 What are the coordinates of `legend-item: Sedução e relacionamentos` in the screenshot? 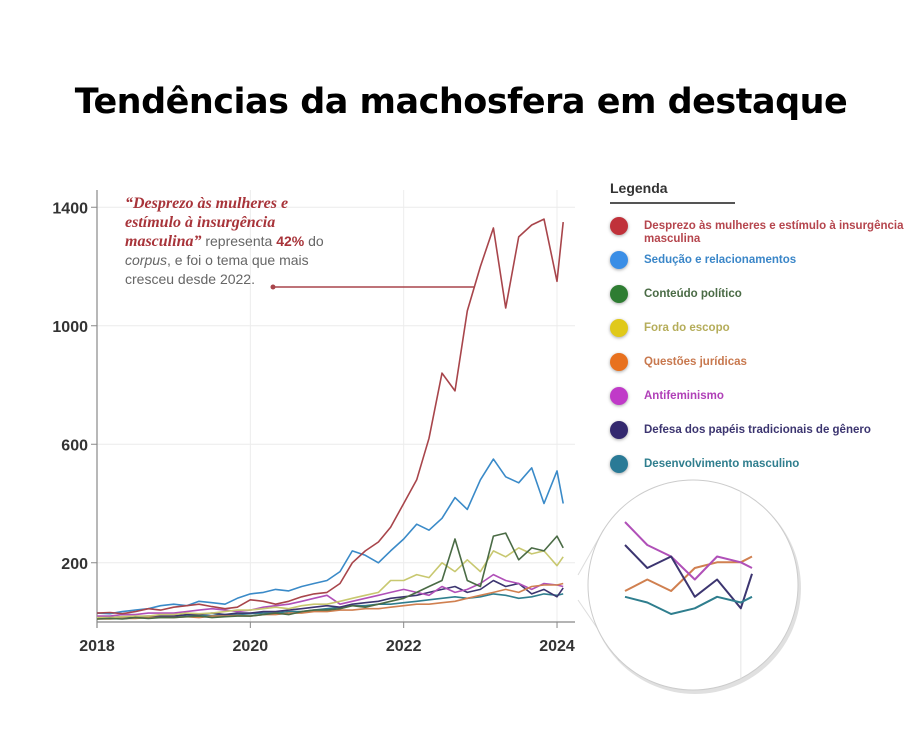 It's located at (762, 260).